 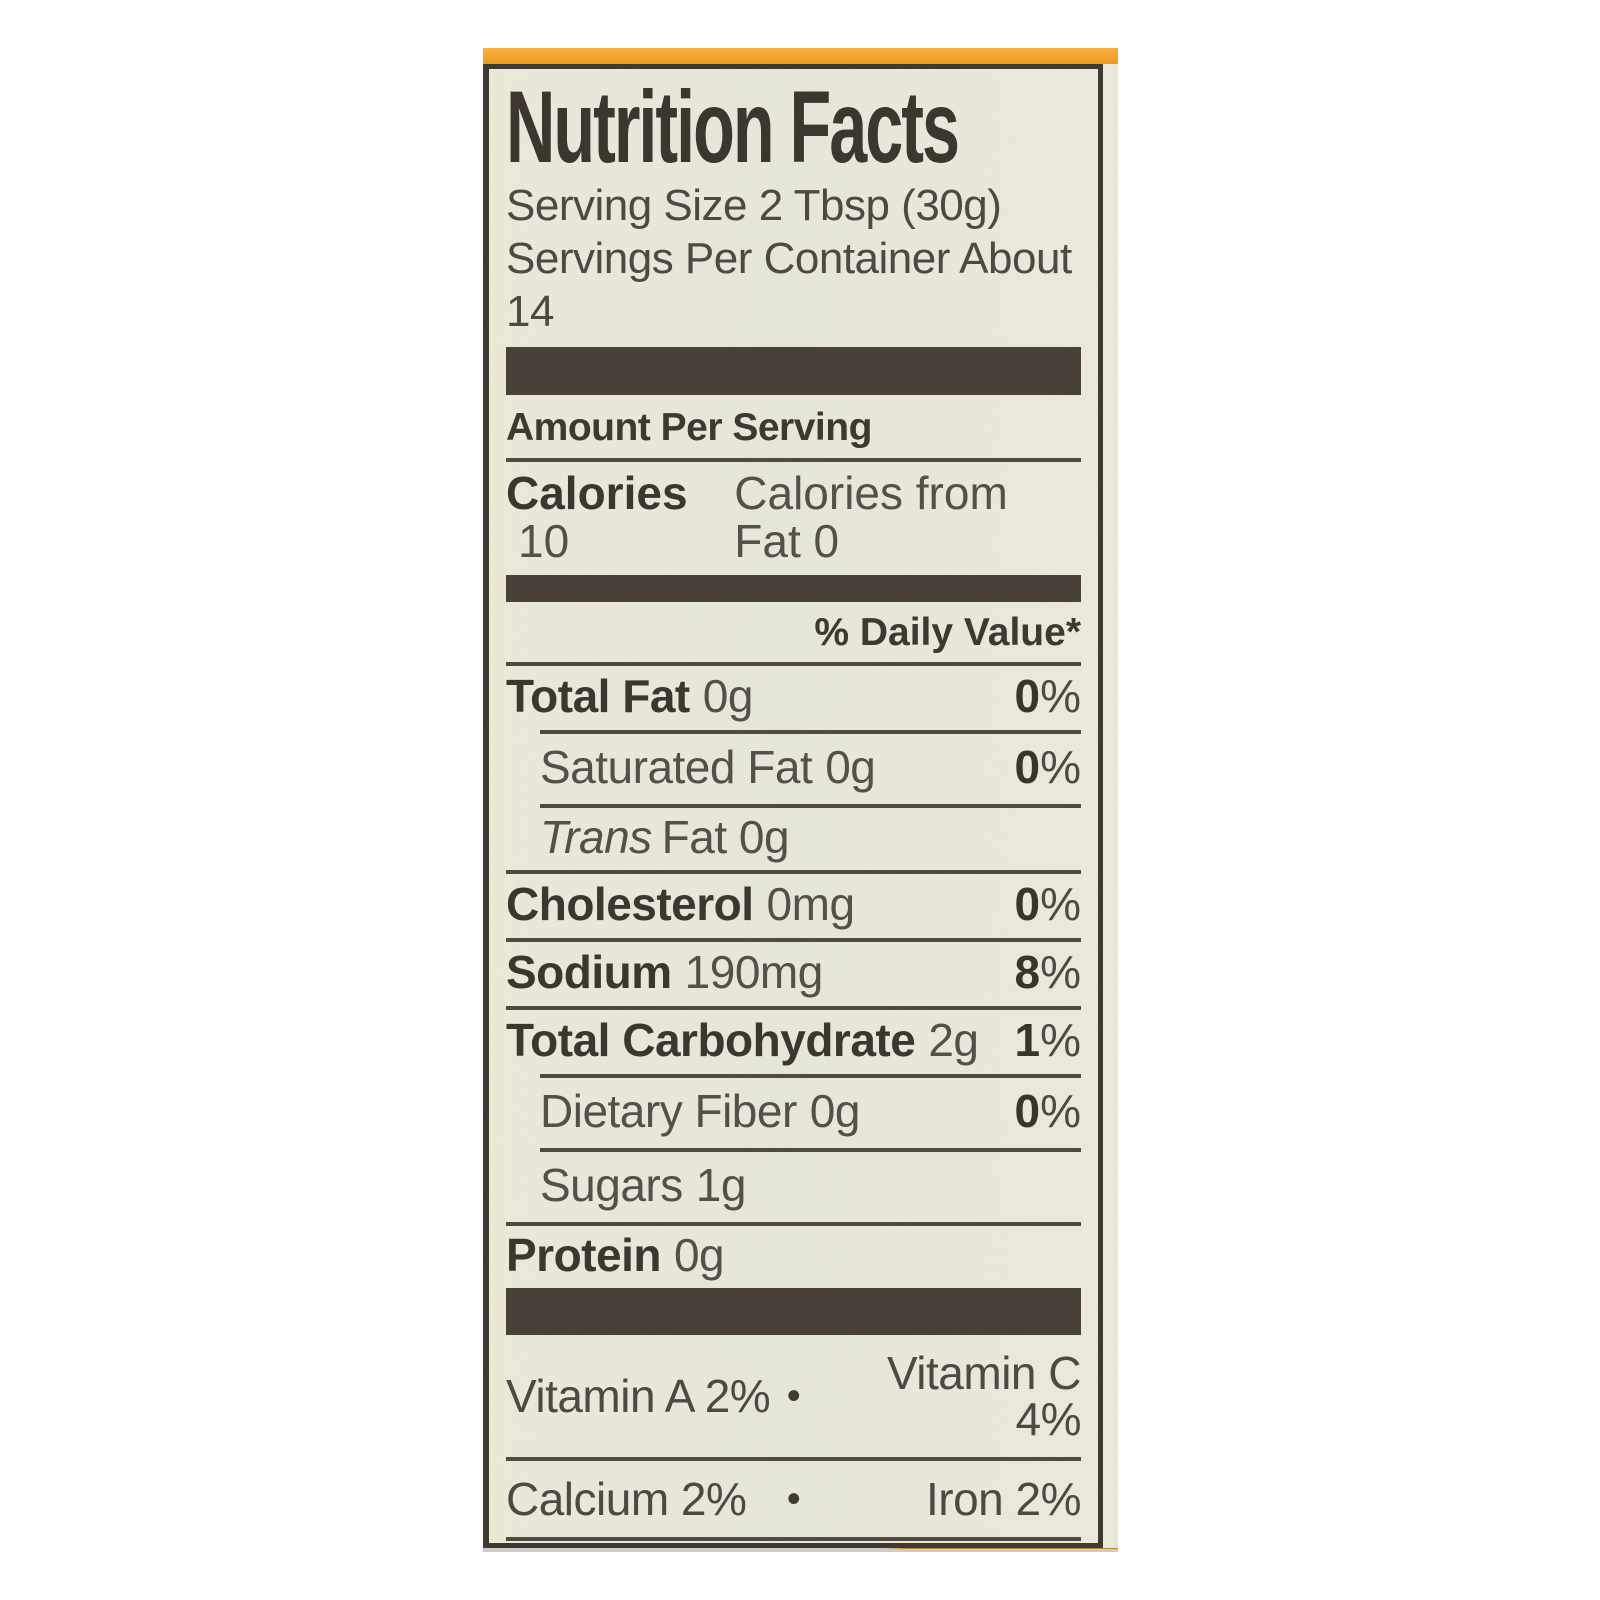 I want to click on nutrient-row-sodium: Sodium 190mg 8%, so click(x=794, y=971).